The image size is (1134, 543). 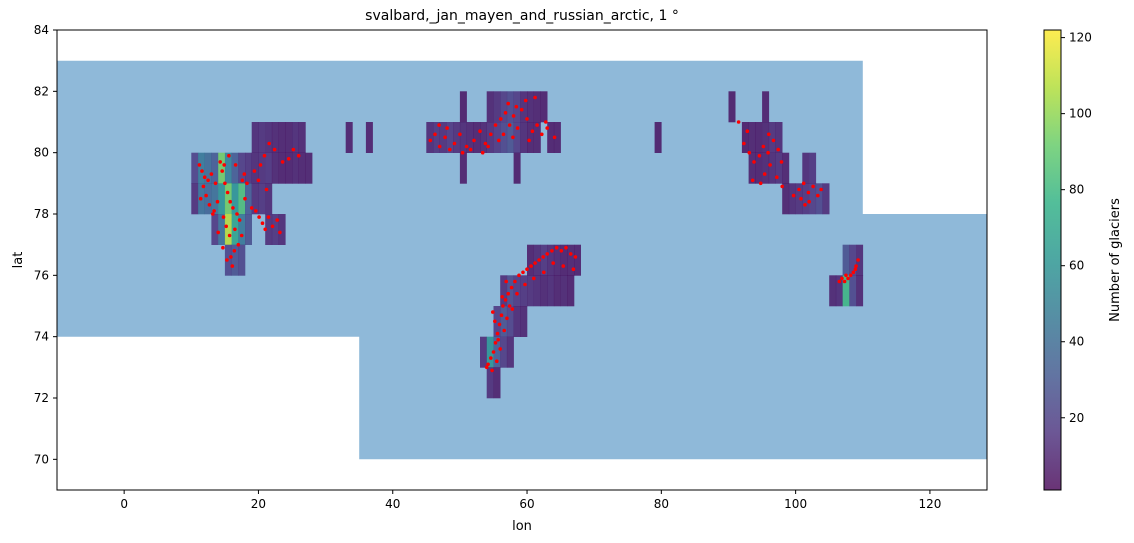 I want to click on x-tick-label: 40, so click(x=392, y=504).